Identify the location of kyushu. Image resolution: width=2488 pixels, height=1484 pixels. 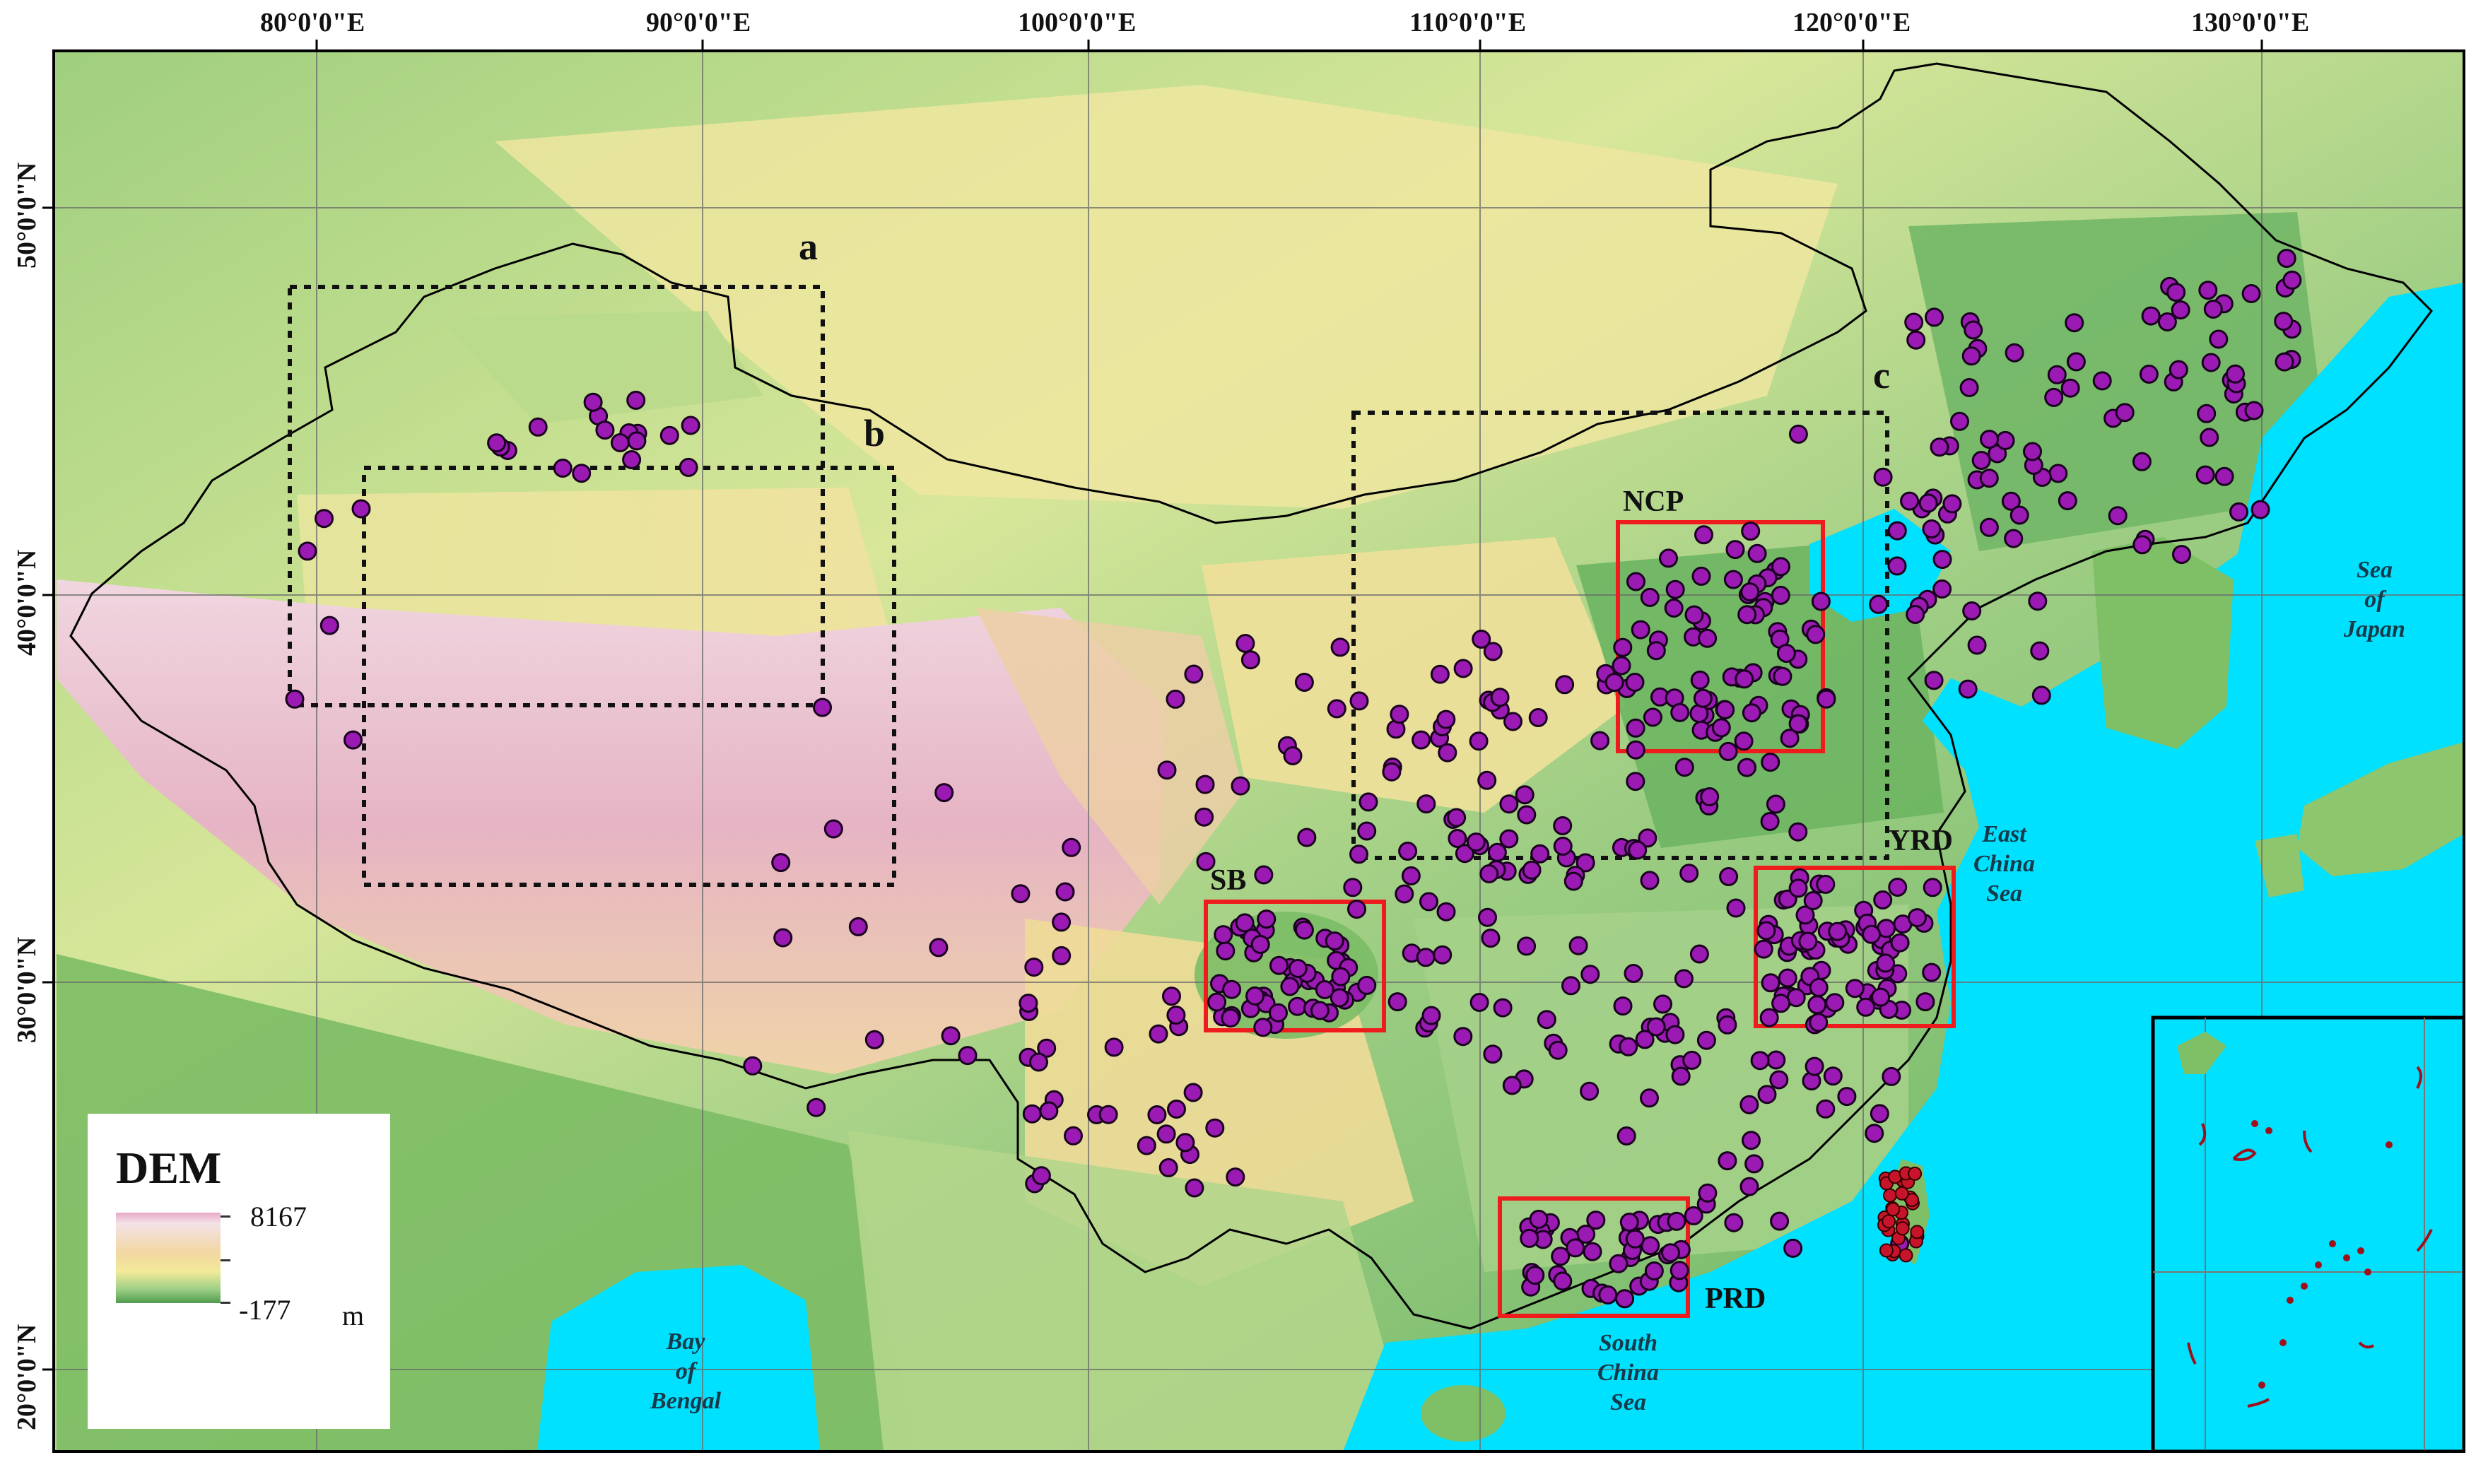
(2279, 865).